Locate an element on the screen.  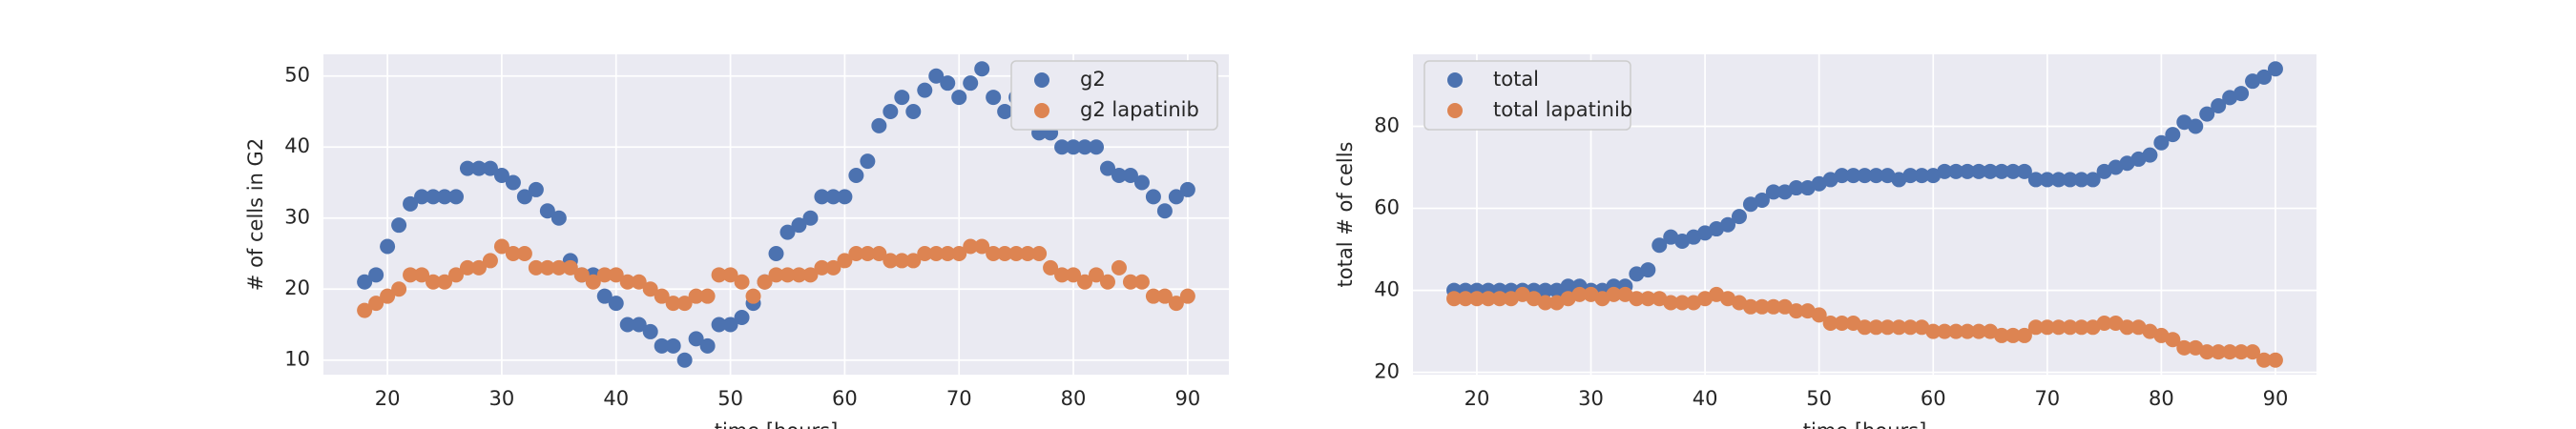
y-tick-label: 80 is located at coordinates (1387, 125).